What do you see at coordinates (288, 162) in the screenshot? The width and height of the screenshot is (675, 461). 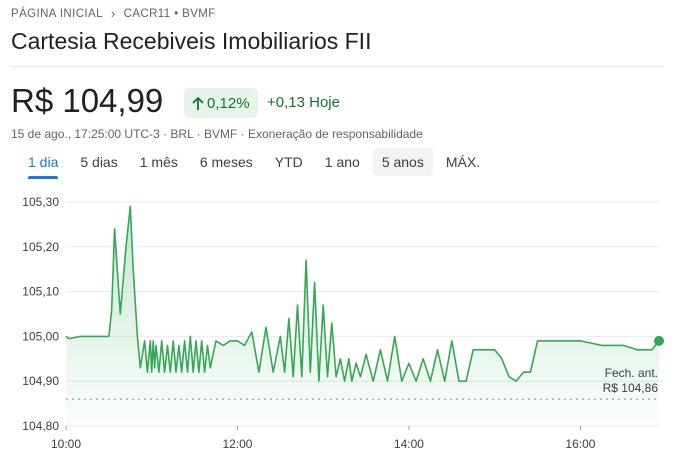 I see `tab-4: YTD` at bounding box center [288, 162].